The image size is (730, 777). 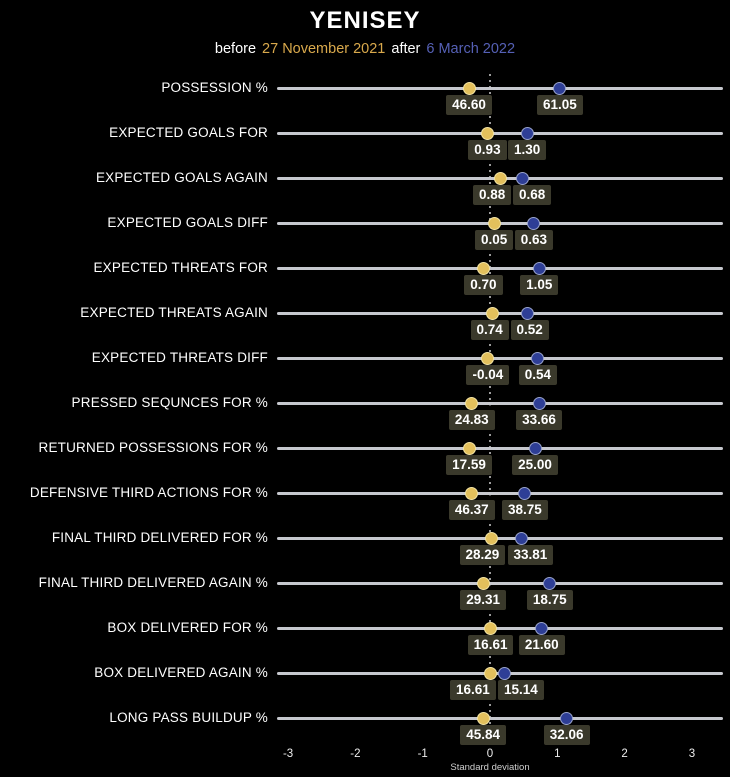 What do you see at coordinates (148, 492) in the screenshot?
I see `metric-label: DEFENSIVE THIRD ACTIONS FOR %` at bounding box center [148, 492].